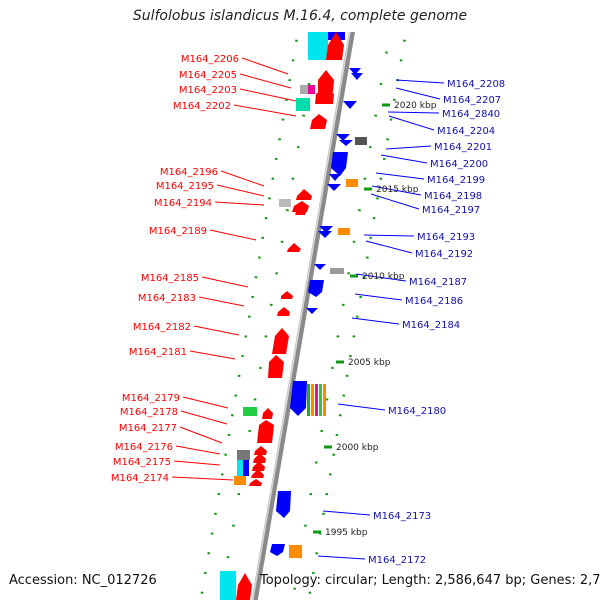 This screenshot has height=600, width=600. Describe the element at coordinates (444, 254) in the screenshot. I see `gene-label: M164_2192` at that location.